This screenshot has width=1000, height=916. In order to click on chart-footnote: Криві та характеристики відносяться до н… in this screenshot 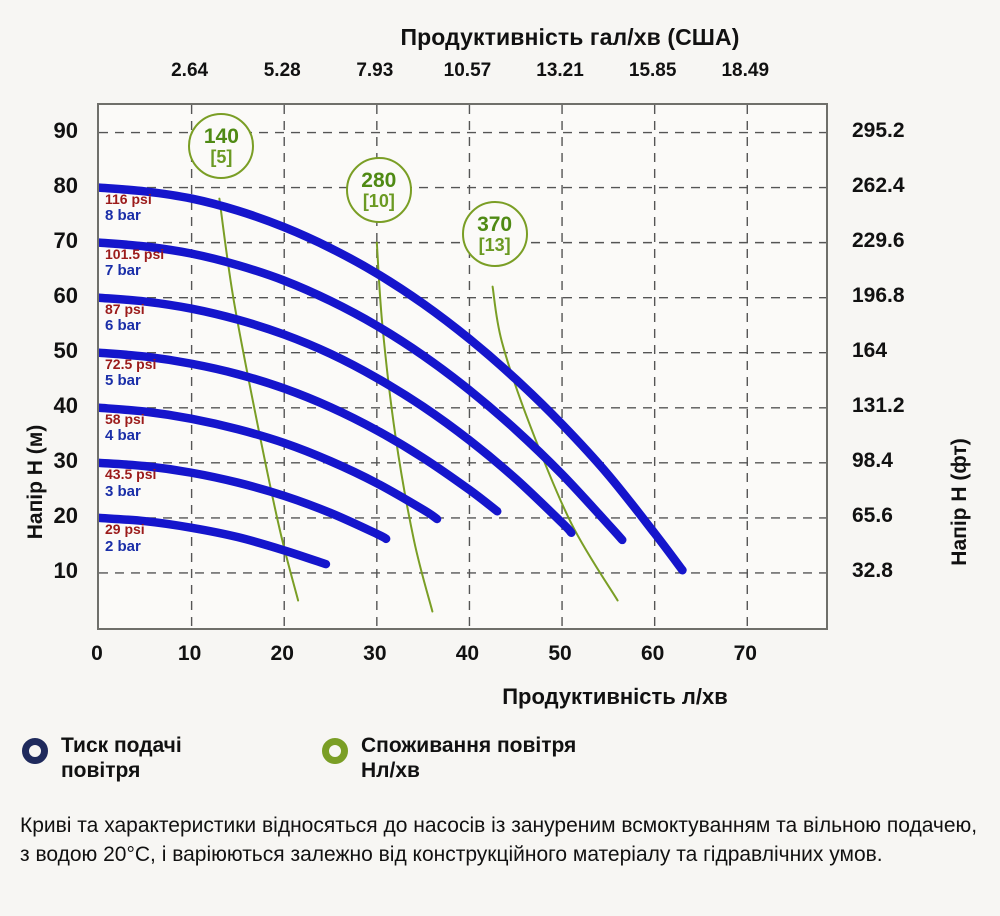, I will do `click(499, 840)`.